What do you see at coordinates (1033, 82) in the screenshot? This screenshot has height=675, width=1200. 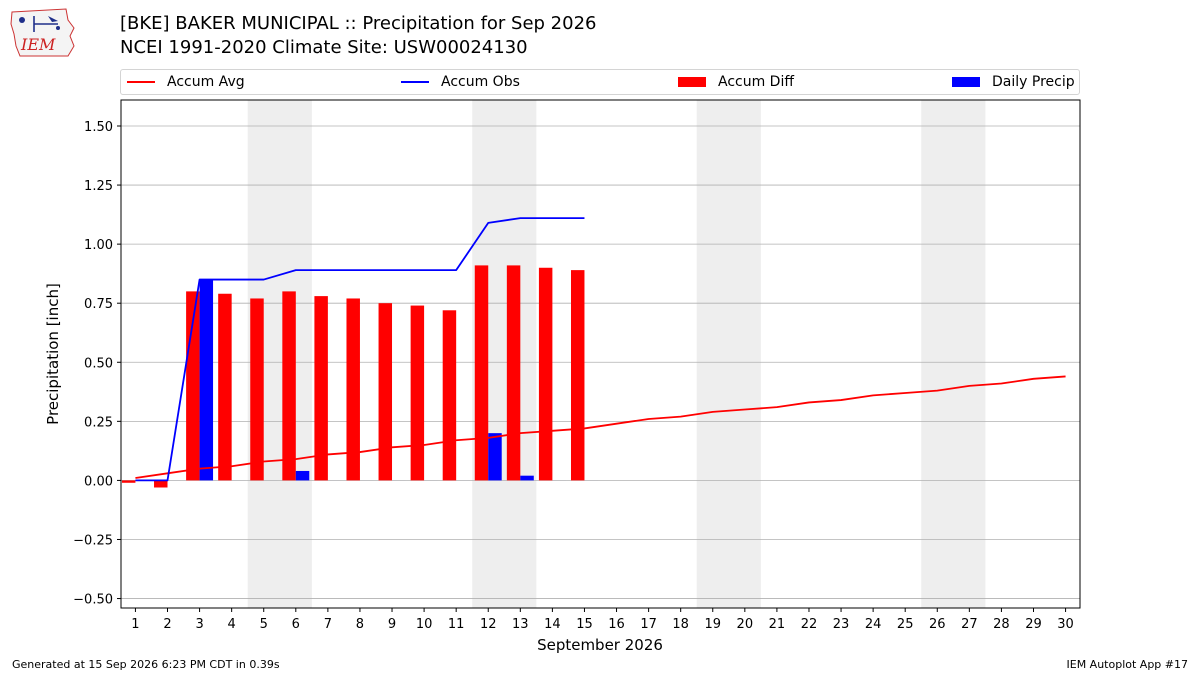 I see `legend-label-daily-precip: Daily Precip` at bounding box center [1033, 82].